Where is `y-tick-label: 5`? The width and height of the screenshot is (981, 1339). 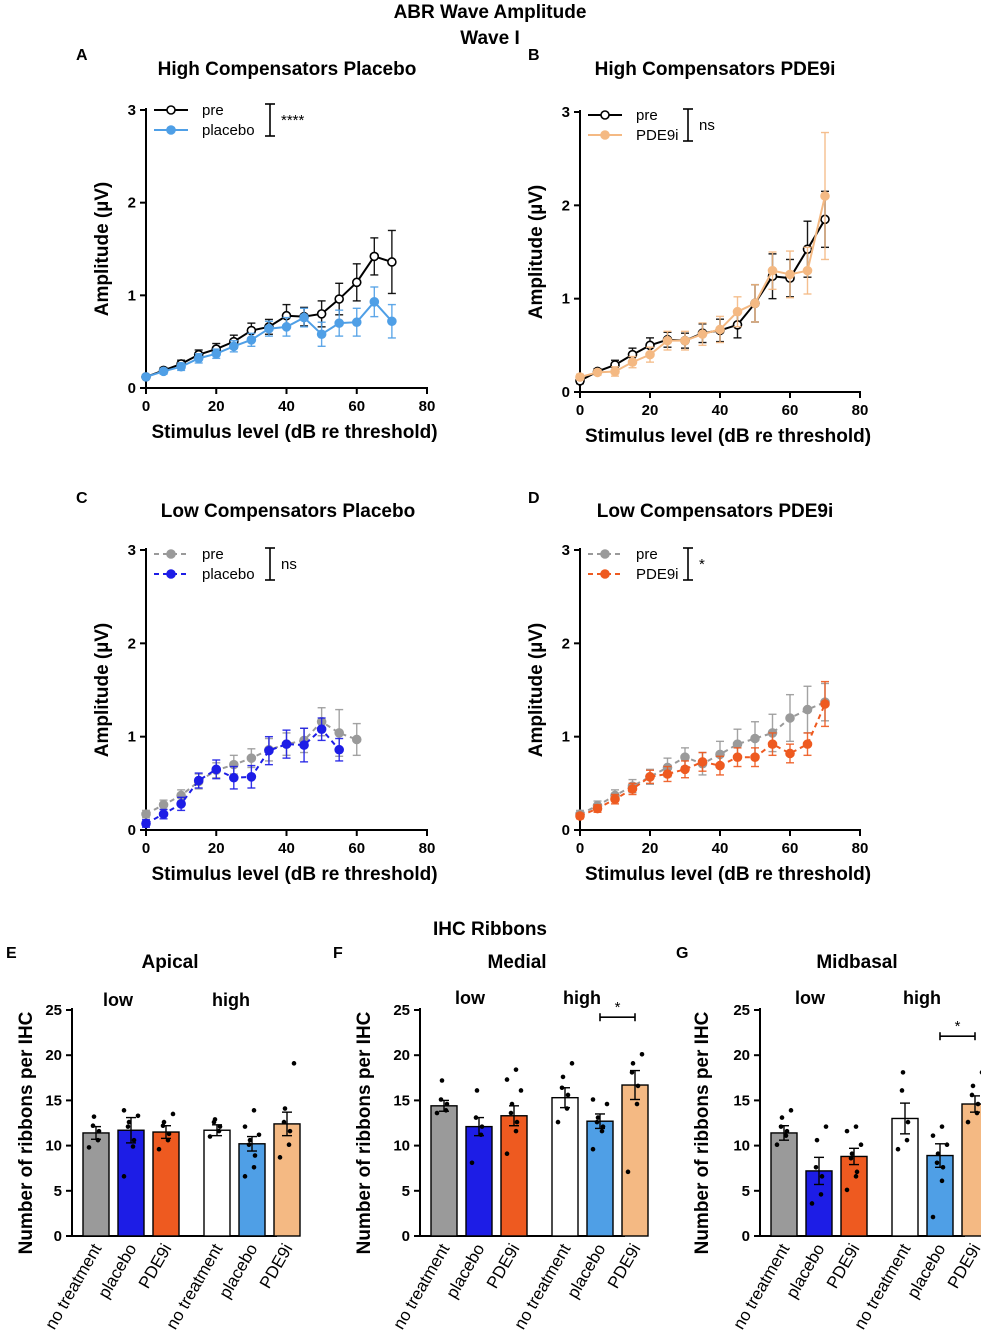
y-tick-label: 5 is located at coordinates (58, 1191).